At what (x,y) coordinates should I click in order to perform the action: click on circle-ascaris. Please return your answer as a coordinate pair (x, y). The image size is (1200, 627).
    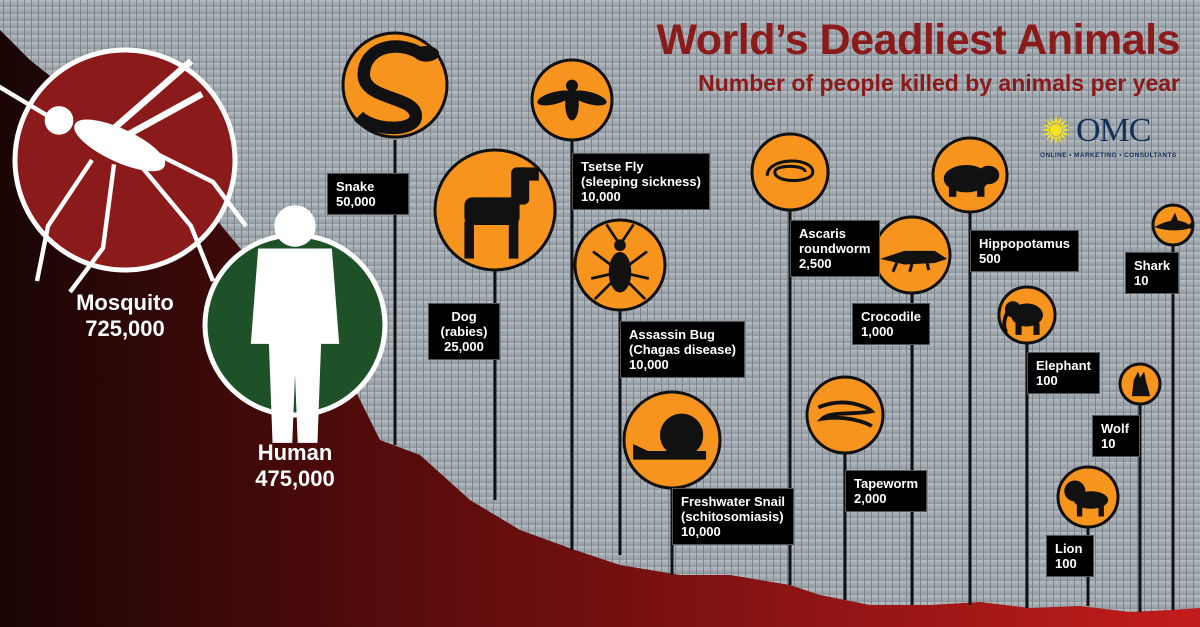
    Looking at the image, I should click on (790, 172).